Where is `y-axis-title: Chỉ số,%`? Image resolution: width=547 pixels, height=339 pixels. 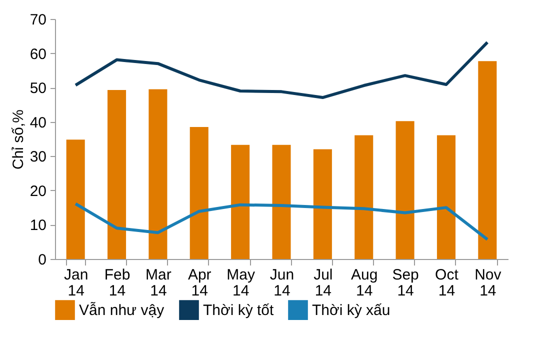
y-axis-title: Chỉ số,% is located at coordinates (18, 139).